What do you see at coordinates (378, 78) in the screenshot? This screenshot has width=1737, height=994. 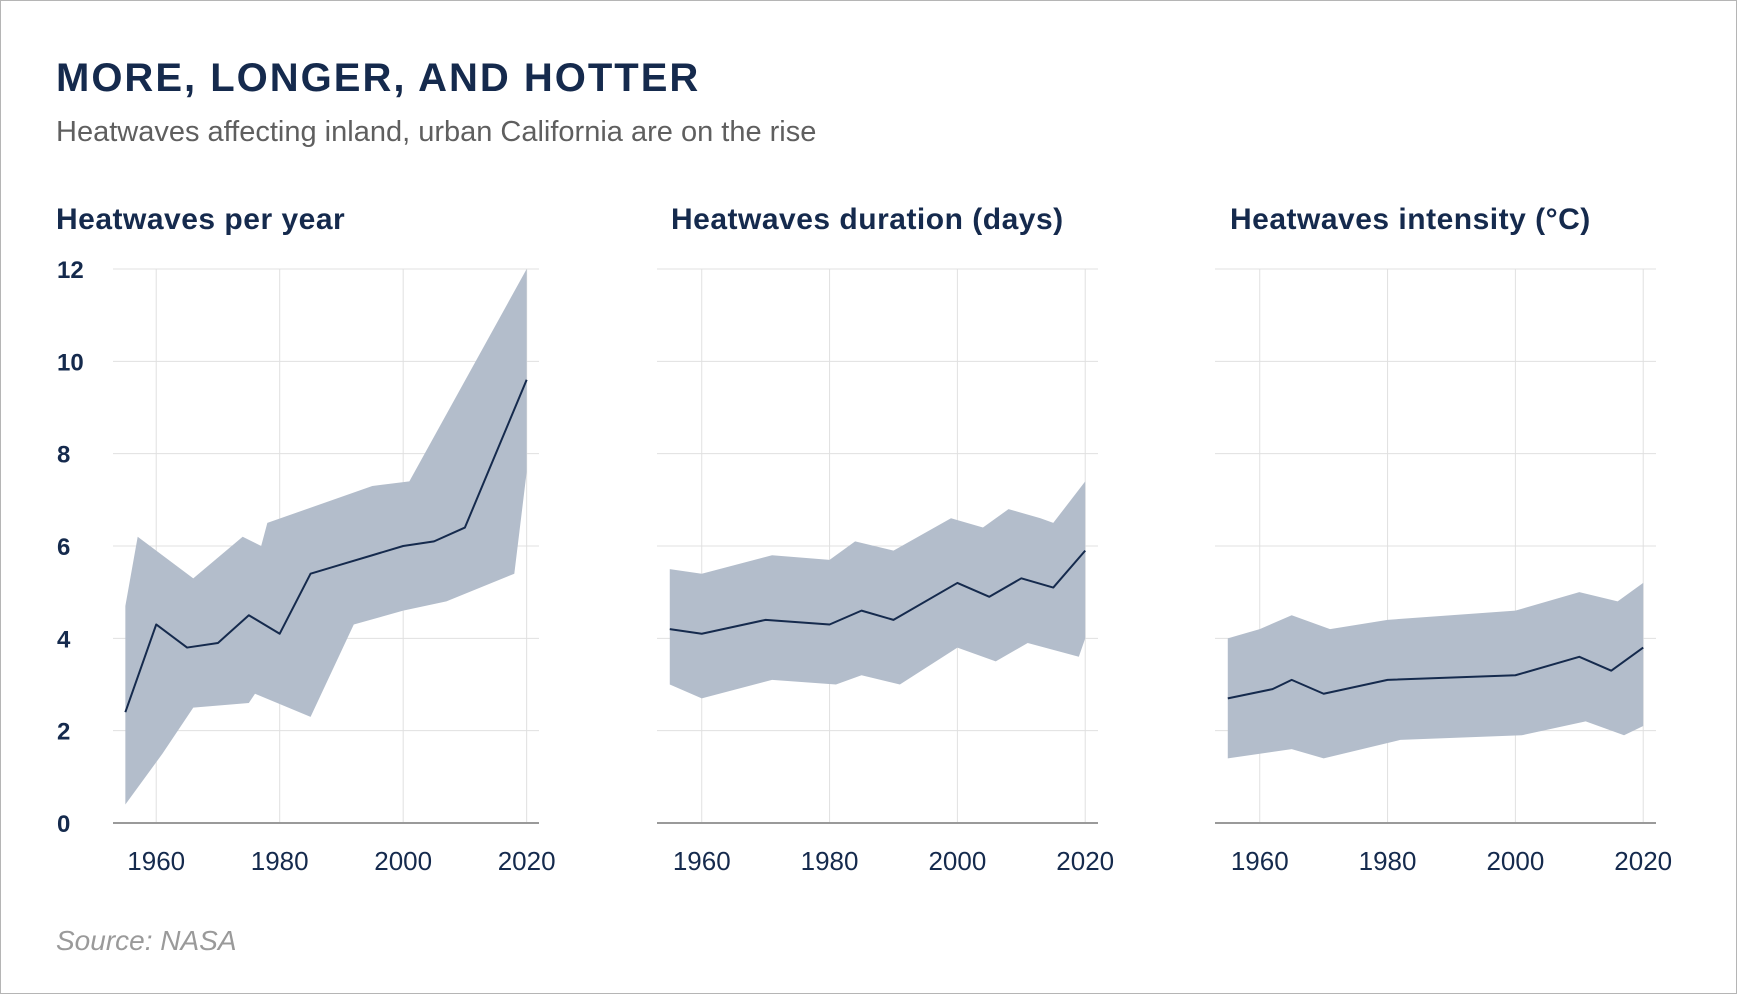 I see `chart-title: MORE, LONGER, AND HOTTER` at bounding box center [378, 78].